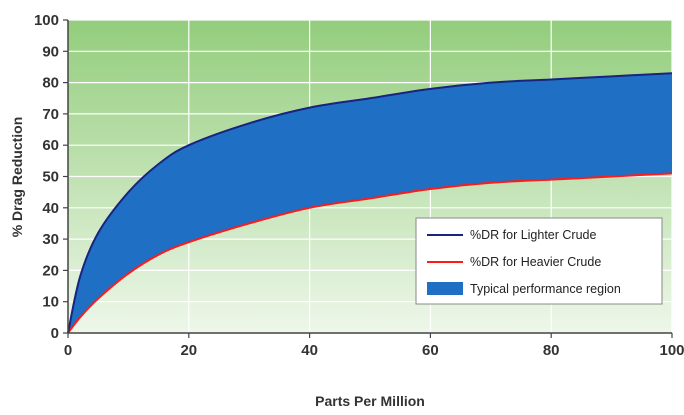  I want to click on x-tick-label: 60, so click(430, 350).